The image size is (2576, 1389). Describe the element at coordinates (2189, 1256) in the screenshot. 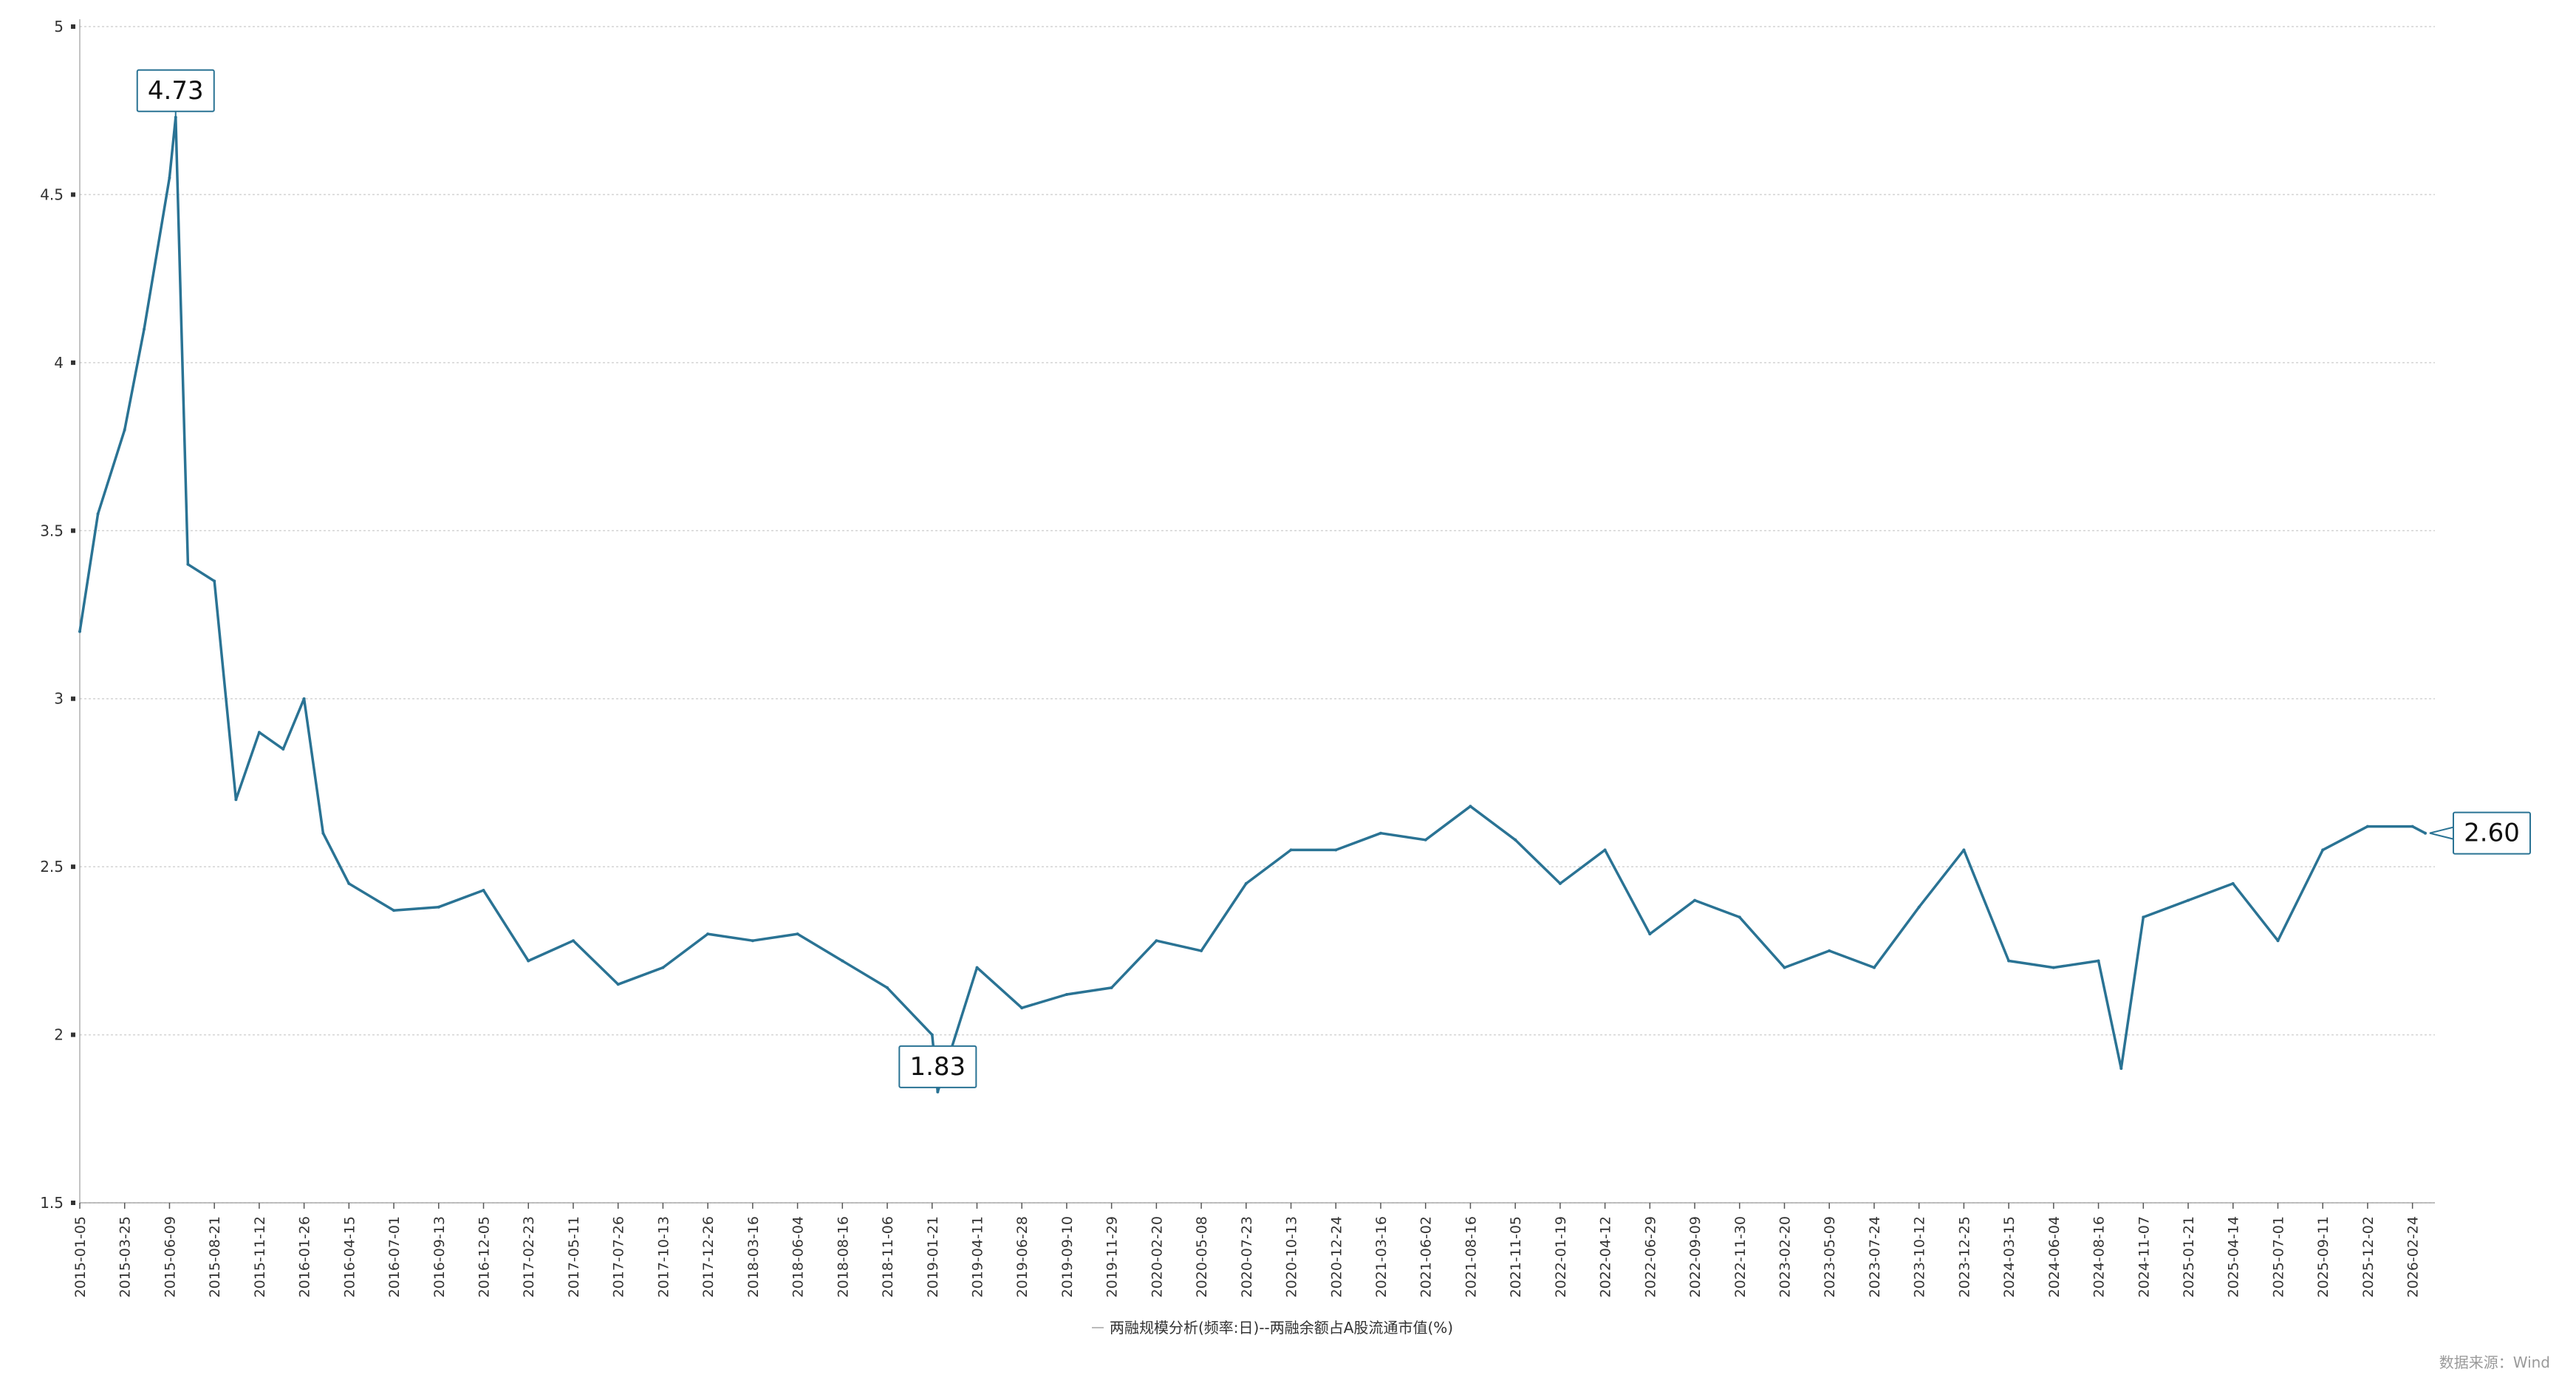

I see `x-tick-label: 2025-01-21` at that location.